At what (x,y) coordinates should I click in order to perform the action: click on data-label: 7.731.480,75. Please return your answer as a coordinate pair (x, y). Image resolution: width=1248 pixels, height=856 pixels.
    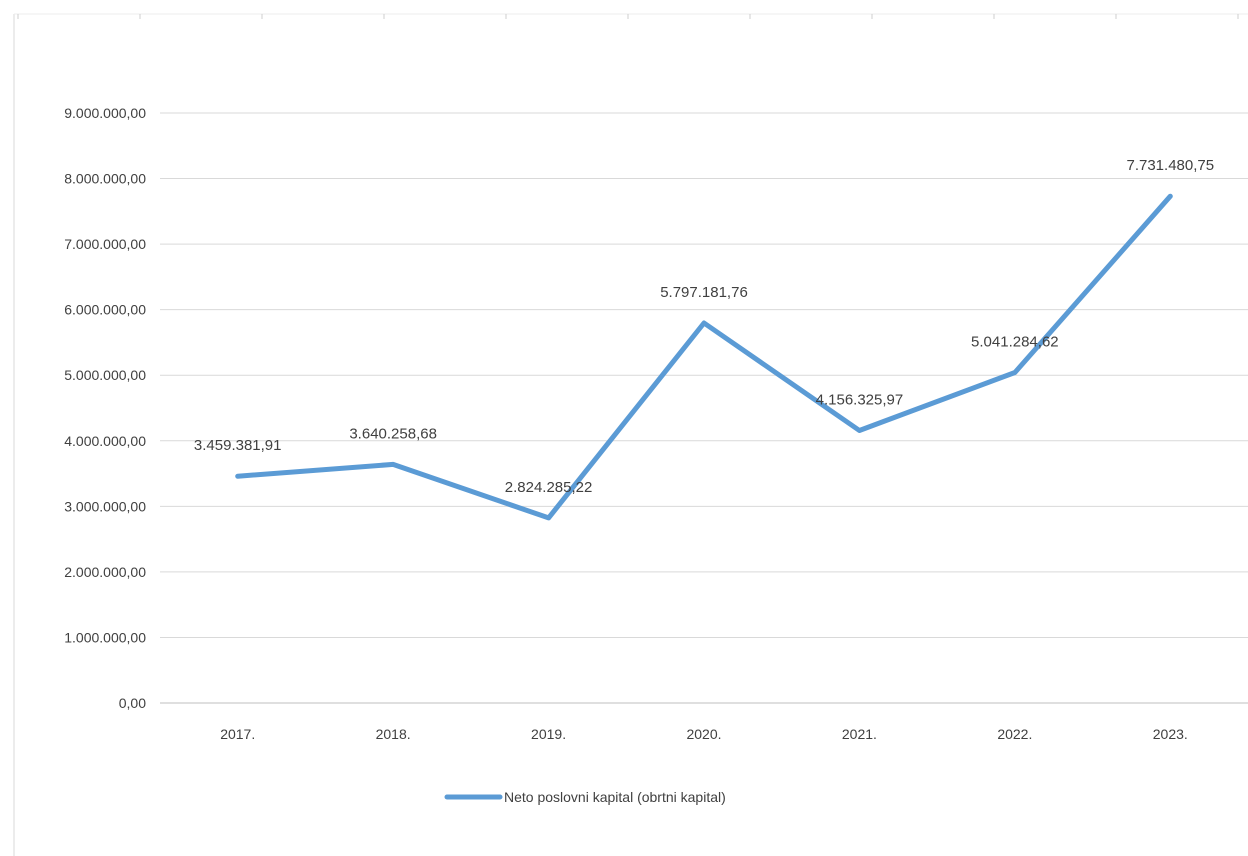
    Looking at the image, I should click on (1170, 165).